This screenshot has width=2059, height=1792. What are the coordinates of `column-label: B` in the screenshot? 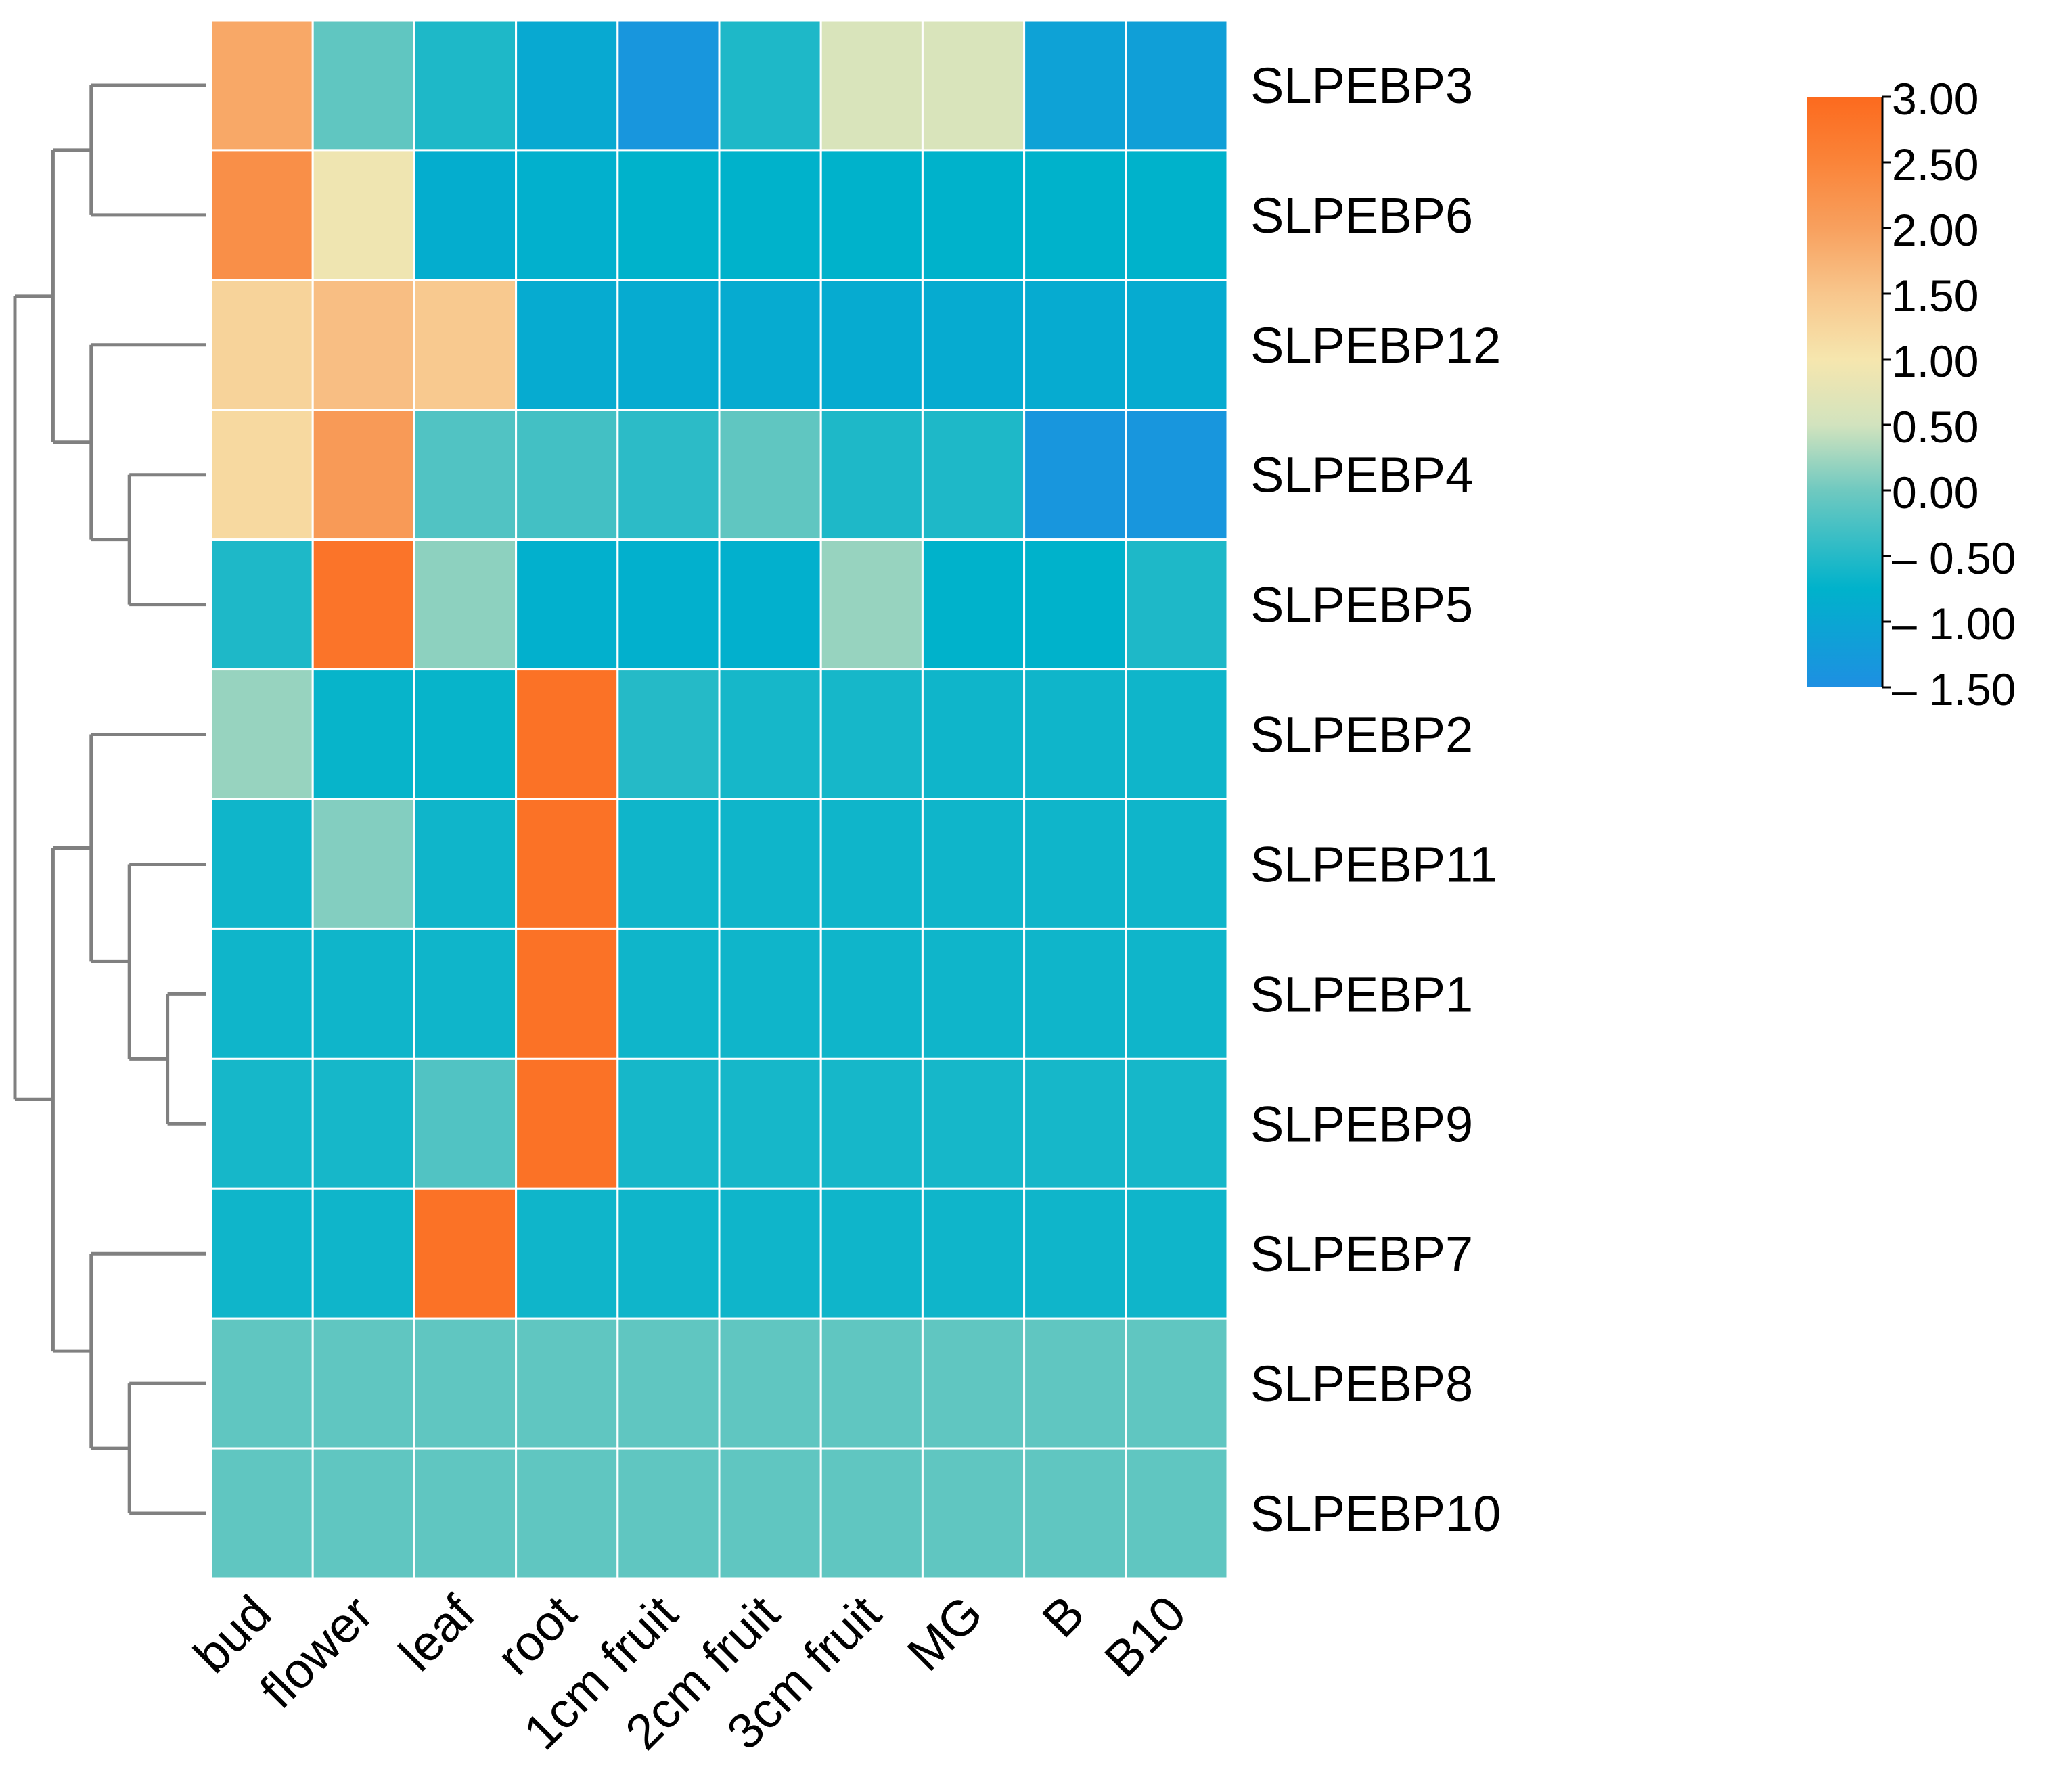 It's located at (1063, 1617).